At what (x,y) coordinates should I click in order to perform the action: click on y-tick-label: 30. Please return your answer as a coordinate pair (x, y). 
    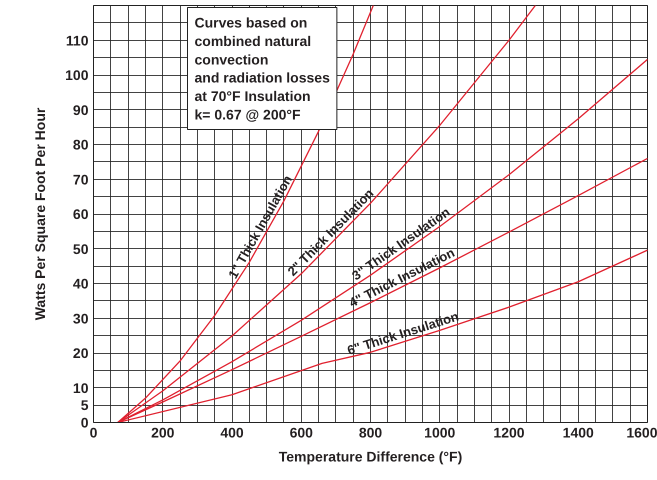
    Looking at the image, I should click on (80, 318).